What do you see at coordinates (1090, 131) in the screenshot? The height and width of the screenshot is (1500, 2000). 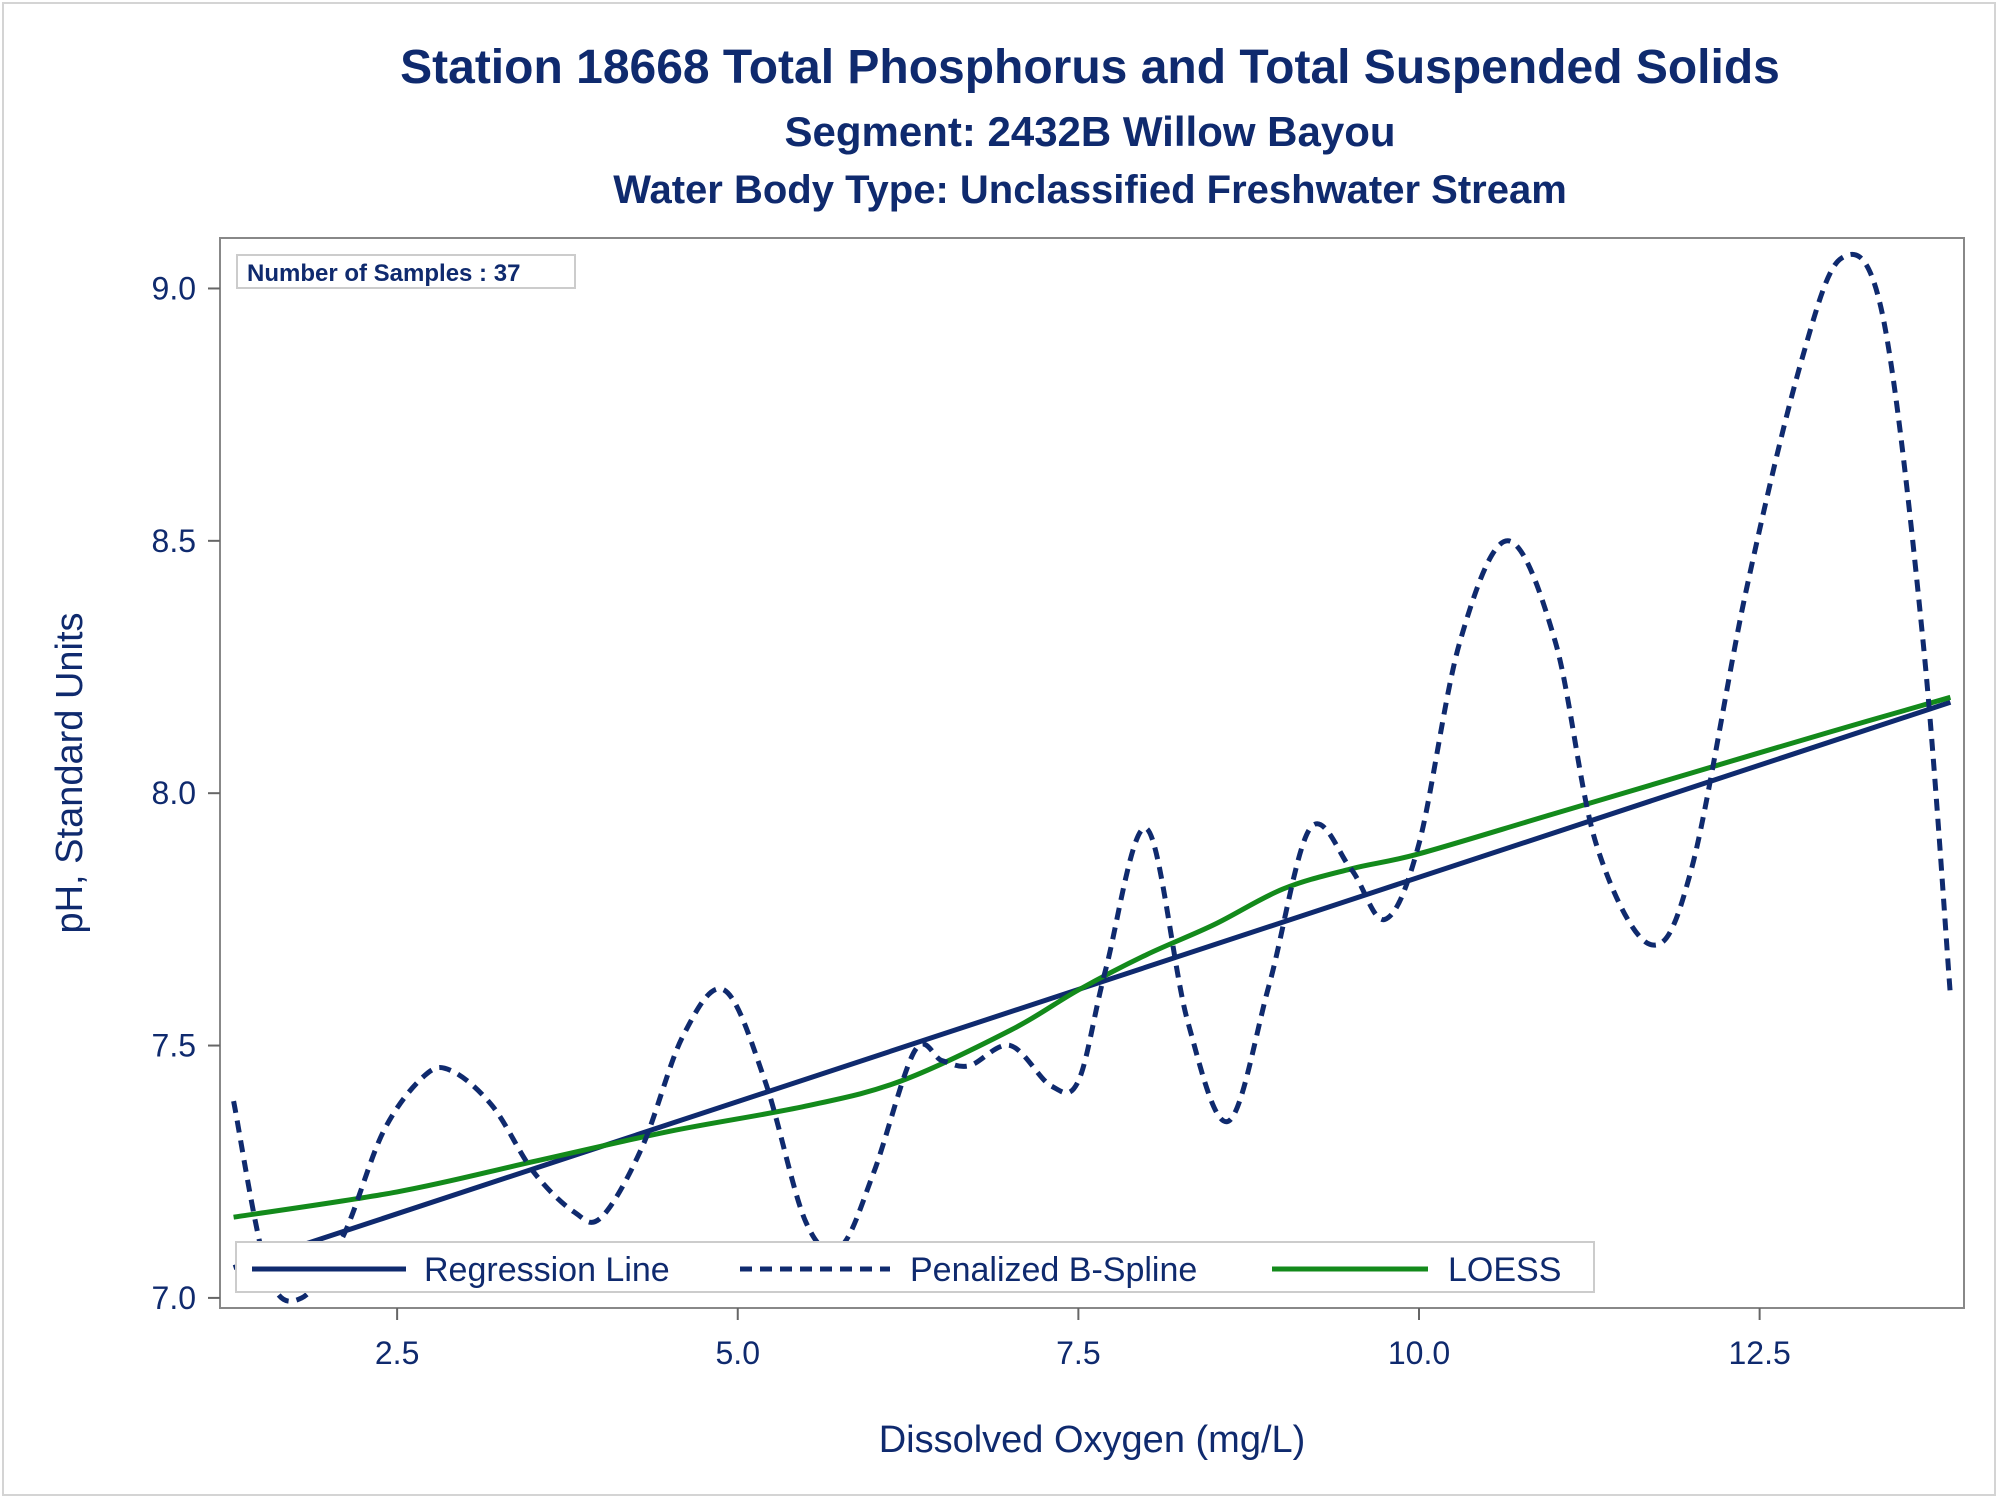 I see `chart-subtitle: Segment: 2432B Willow Bayou` at bounding box center [1090, 131].